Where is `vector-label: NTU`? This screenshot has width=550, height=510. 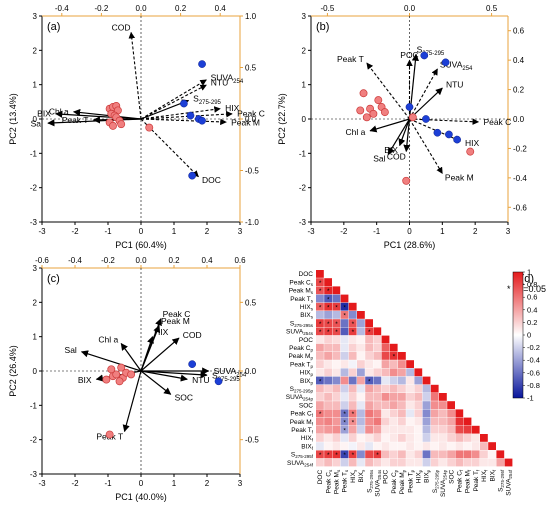 vector-label: NTU is located at coordinates (454, 85).